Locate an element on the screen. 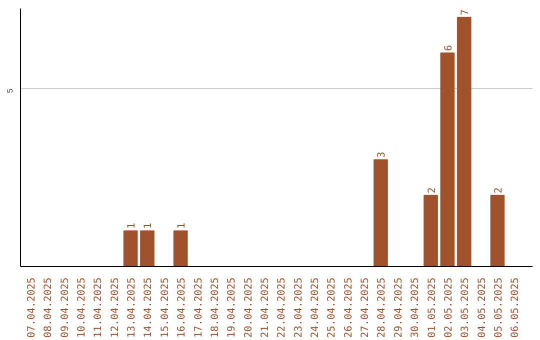  x-tick-label: 01.05.2025 is located at coordinates (432, 307).